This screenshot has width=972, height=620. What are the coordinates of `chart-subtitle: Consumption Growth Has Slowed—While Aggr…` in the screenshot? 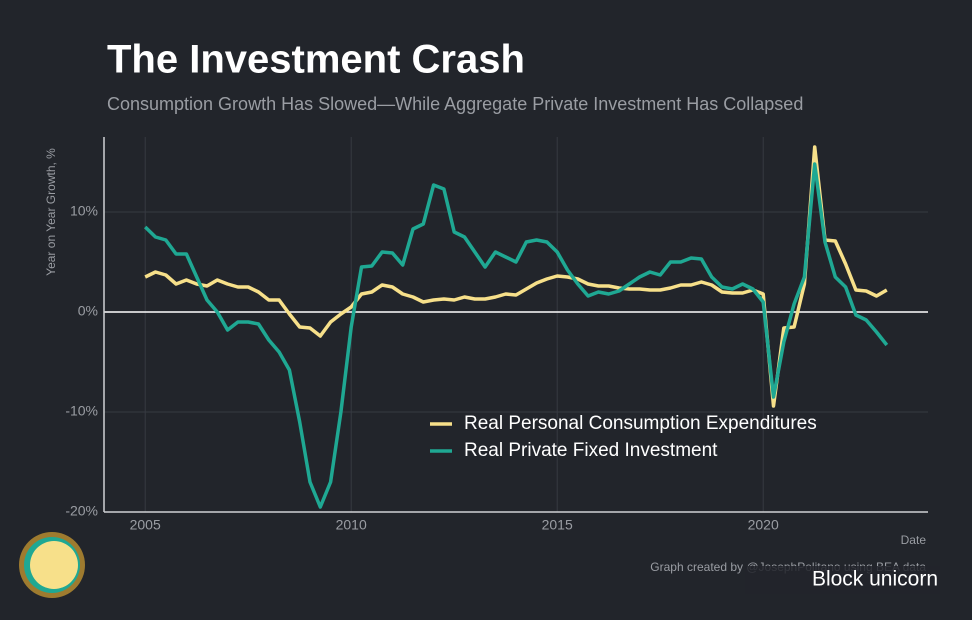 It's located at (455, 104).